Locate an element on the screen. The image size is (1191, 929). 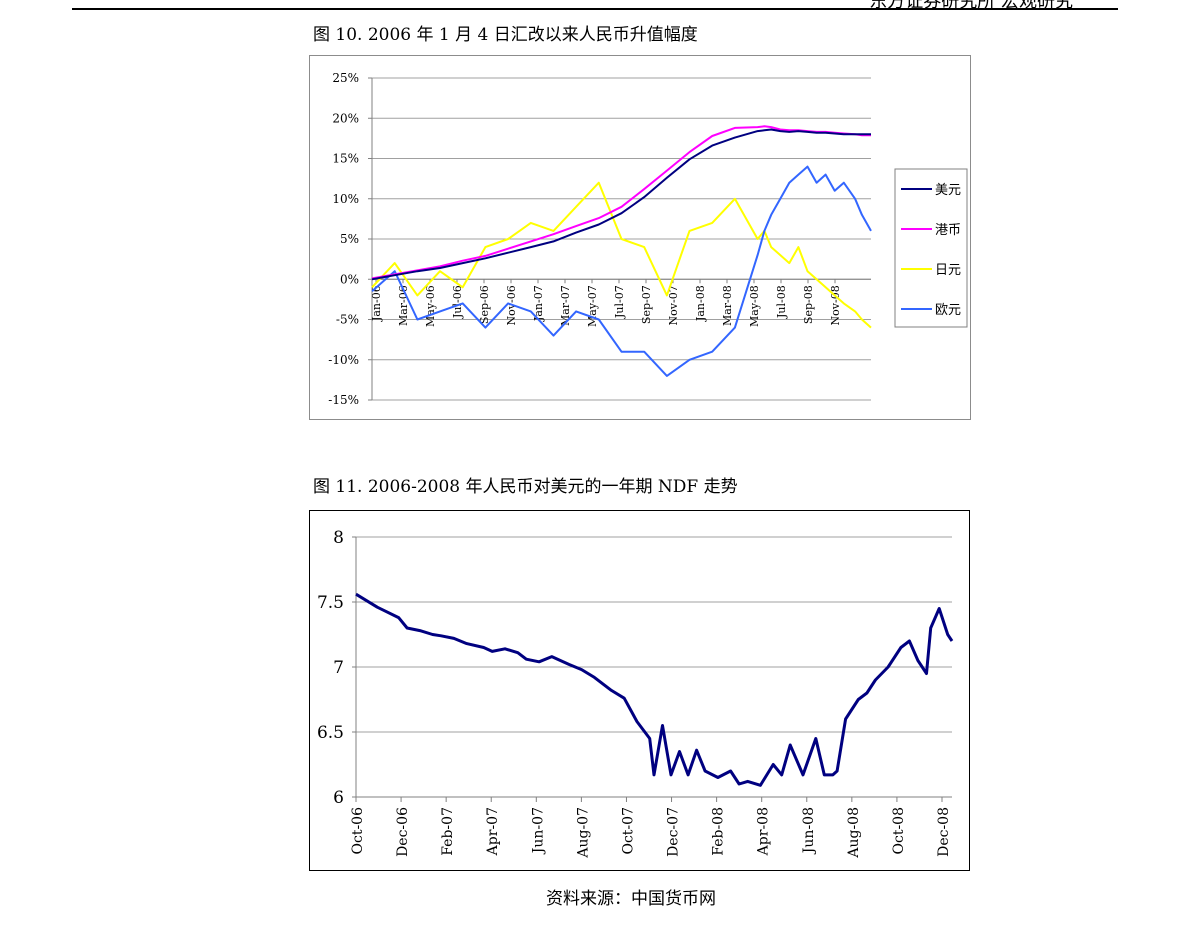
fig11-series-line is located at coordinates (654, 689).